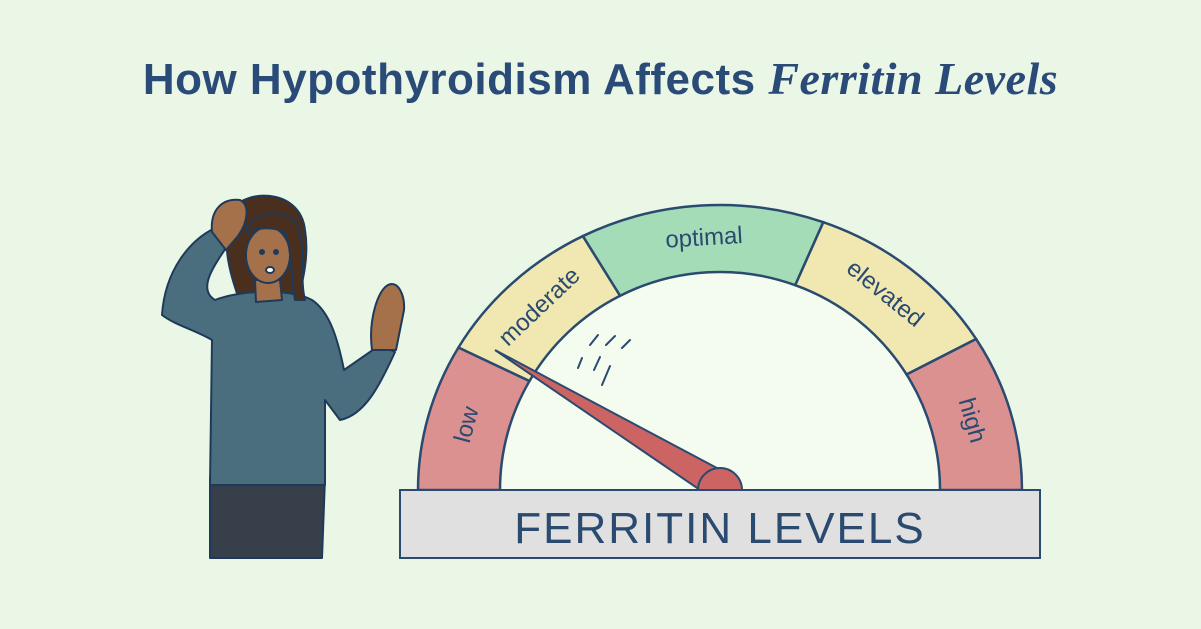  What do you see at coordinates (719, 528) in the screenshot?
I see `gauge-label: FERRITIN LEVELS` at bounding box center [719, 528].